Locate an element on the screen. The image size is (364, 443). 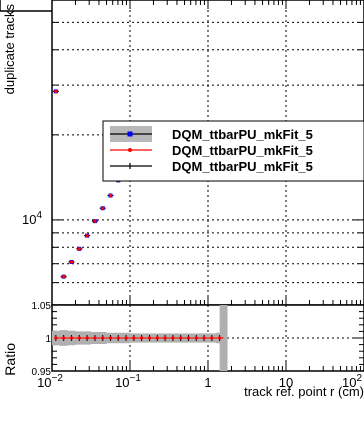
legend-entry-1-marker is located at coordinates (130, 134).